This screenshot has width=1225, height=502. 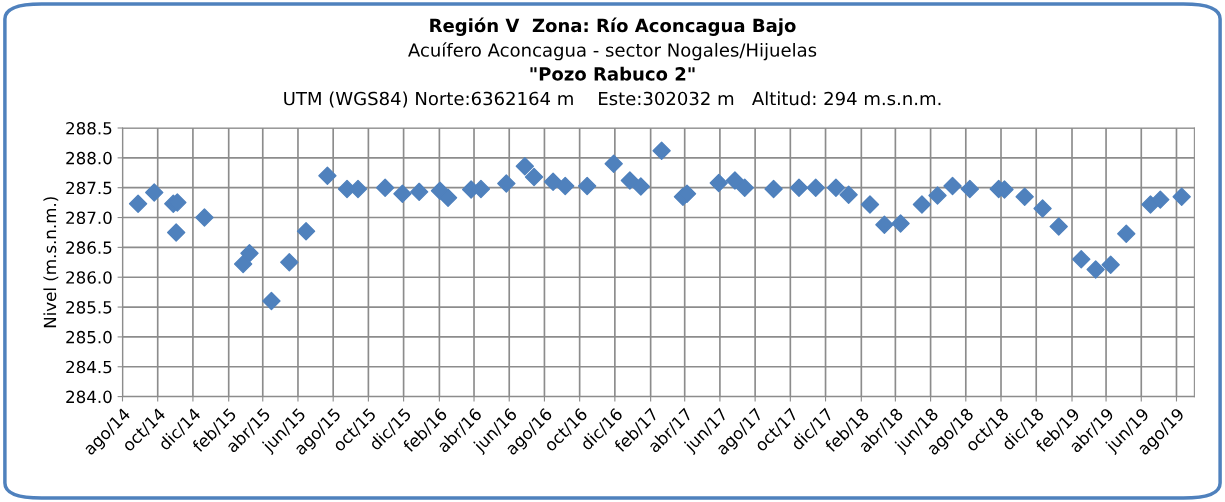 I want to click on y-tick-label: 285.0, so click(x=89, y=337).